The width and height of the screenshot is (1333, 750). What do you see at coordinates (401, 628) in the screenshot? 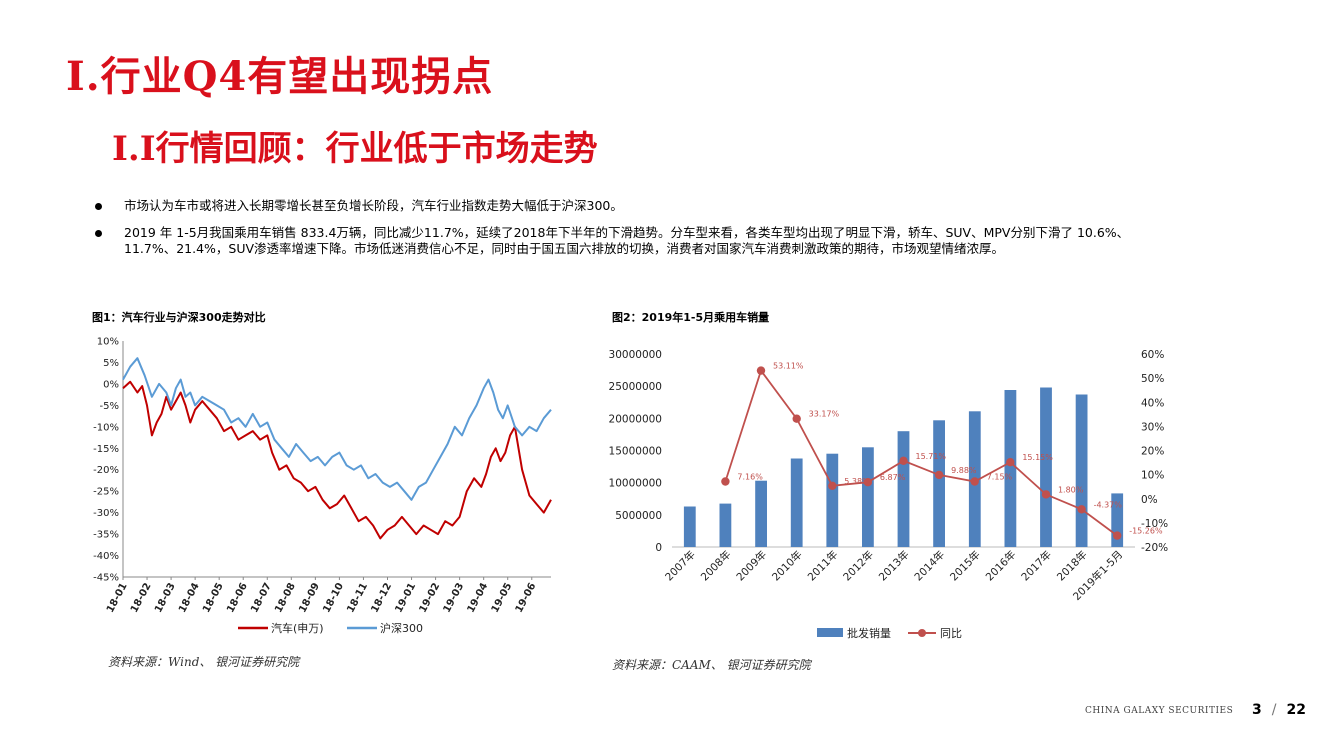
I see `legend-label-csi300: 沪深300` at bounding box center [401, 628].